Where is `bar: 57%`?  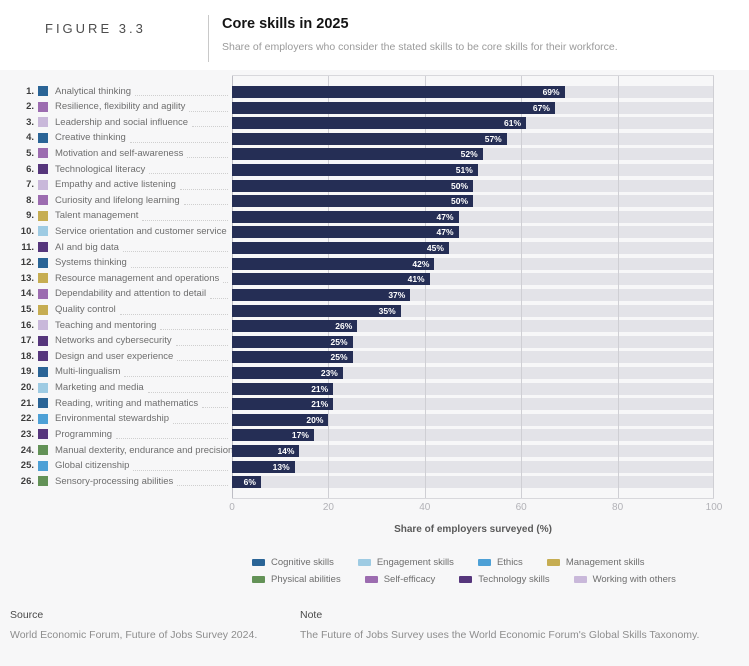
bar: 57% is located at coordinates (369, 138).